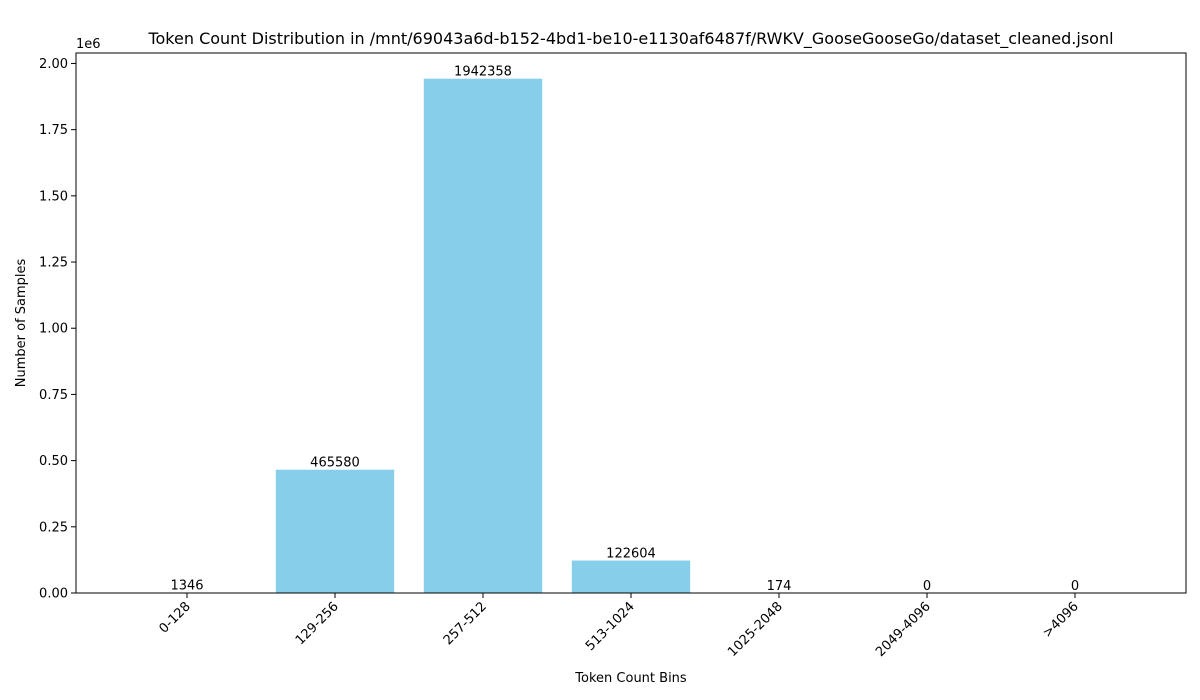 The image size is (1200, 700). I want to click on y-tick-label: 2.00, so click(53, 64).